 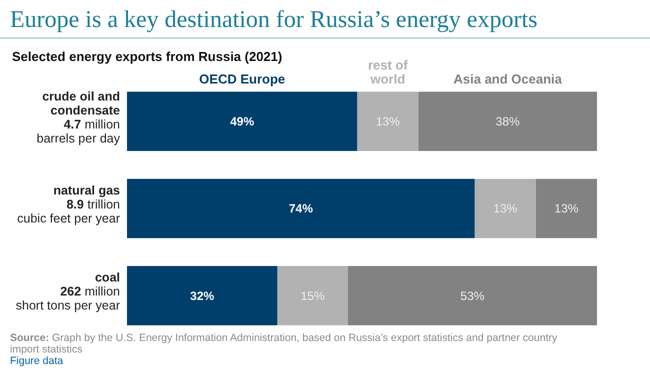 What do you see at coordinates (274, 20) in the screenshot?
I see `chart-title: Europe is a key destination for Russia’s energy exports` at bounding box center [274, 20].